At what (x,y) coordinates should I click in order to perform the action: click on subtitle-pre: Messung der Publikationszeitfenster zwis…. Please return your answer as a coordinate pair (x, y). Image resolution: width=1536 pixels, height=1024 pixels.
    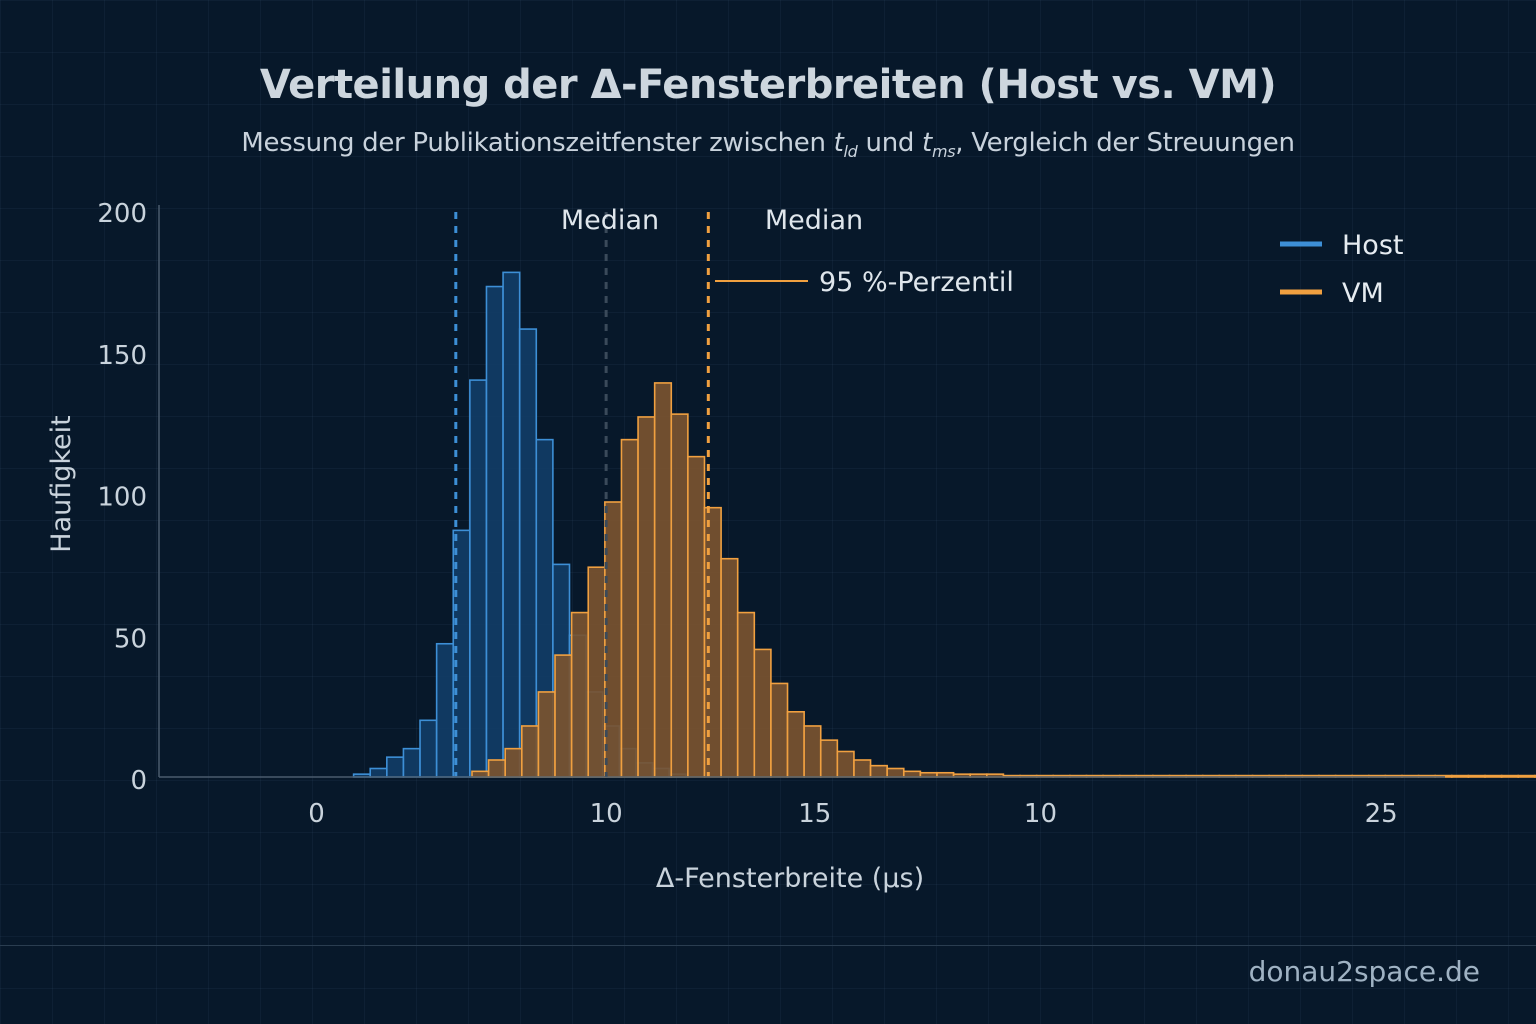
    Looking at the image, I should click on (537, 143).